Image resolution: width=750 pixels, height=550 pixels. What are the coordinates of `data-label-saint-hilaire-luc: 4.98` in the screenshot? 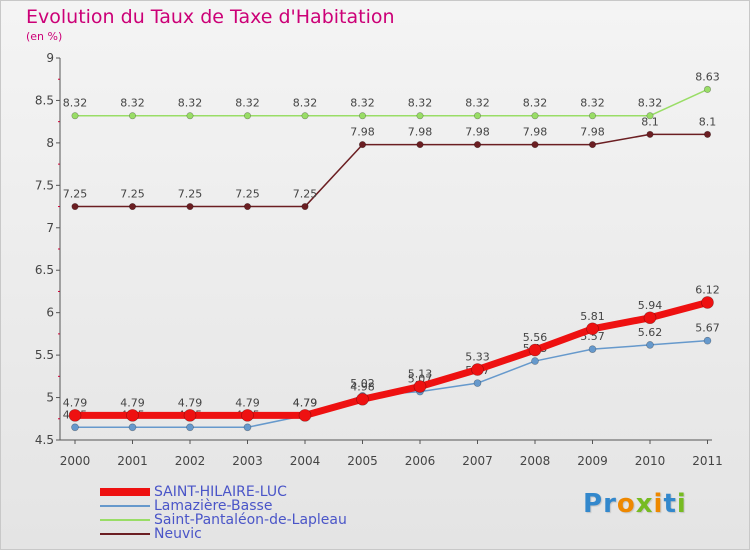 It's located at (362, 386).